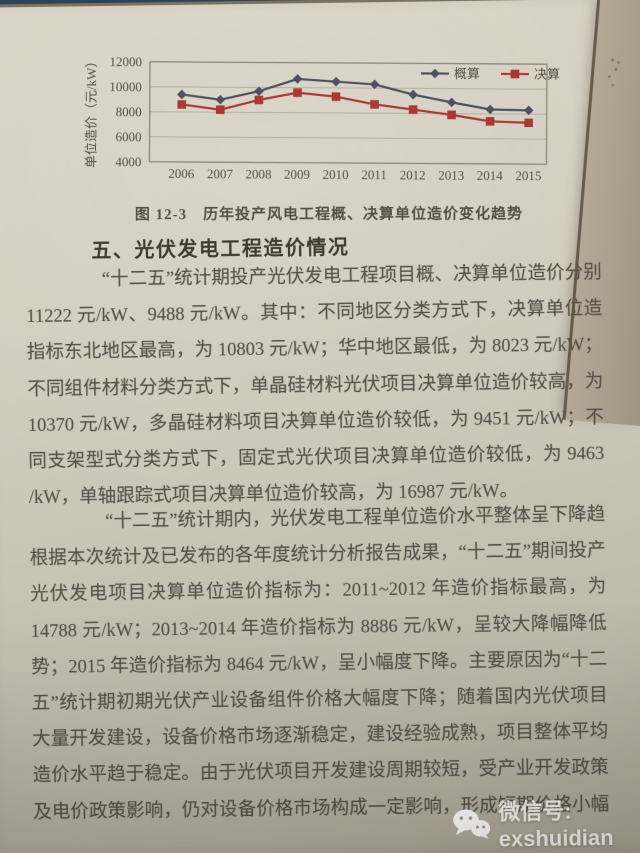 This screenshot has width=640, height=853. Describe the element at coordinates (297, 174) in the screenshot. I see `svg-text: 2009` at that location.